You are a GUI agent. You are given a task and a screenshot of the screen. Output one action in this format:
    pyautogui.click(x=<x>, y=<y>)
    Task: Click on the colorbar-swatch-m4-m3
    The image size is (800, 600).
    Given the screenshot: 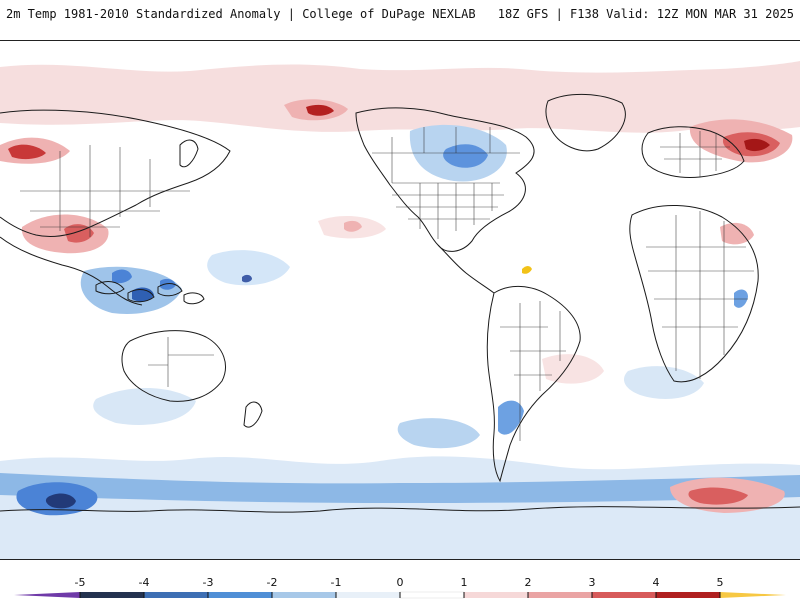 What is the action you would take?
    pyautogui.click(x=176, y=595)
    